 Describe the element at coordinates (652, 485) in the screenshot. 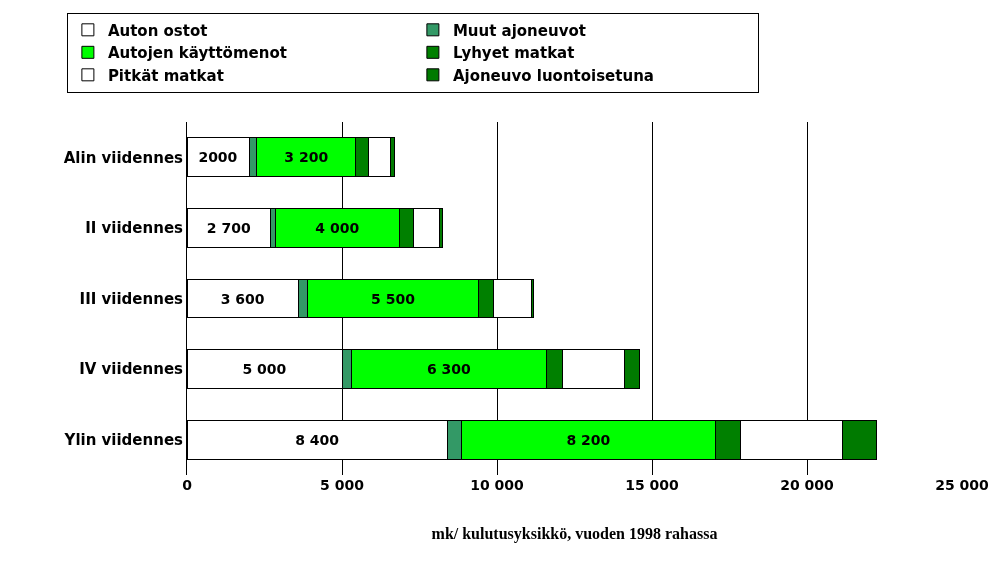

I see `x-tick-label: 15 000` at that location.